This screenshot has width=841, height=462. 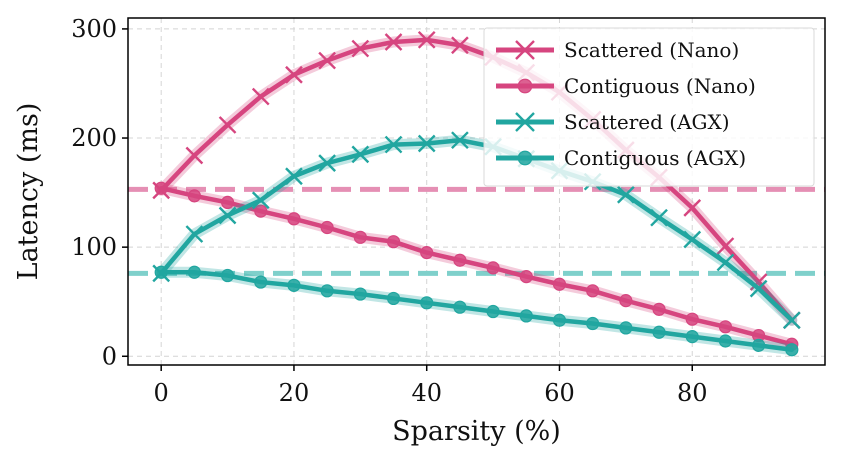 What do you see at coordinates (94, 29) in the screenshot?
I see `y-tick-label: 300` at bounding box center [94, 29].